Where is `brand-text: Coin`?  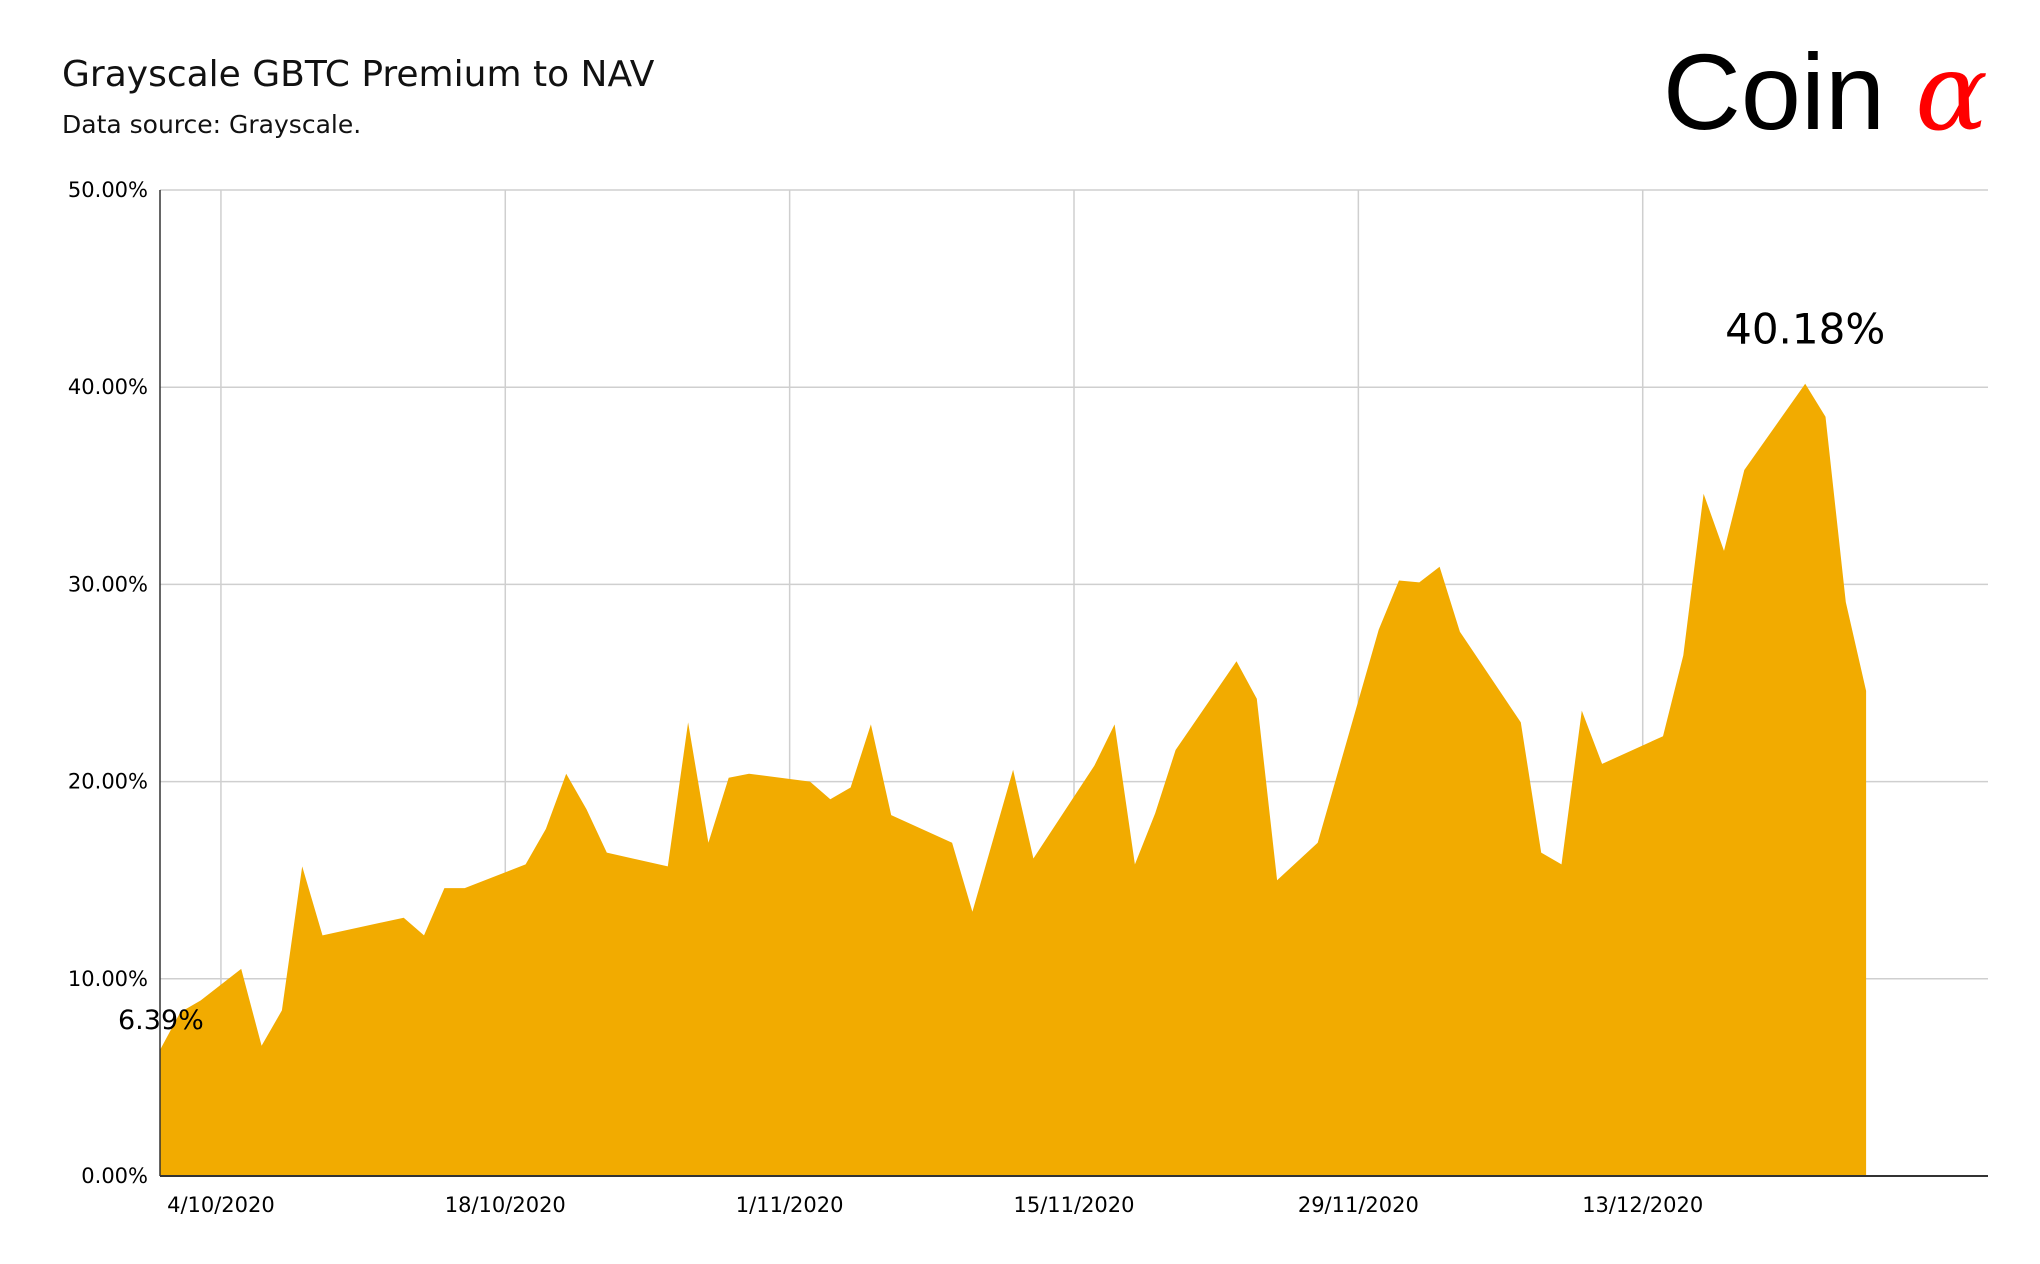
brand-text: Coin is located at coordinates (1774, 91).